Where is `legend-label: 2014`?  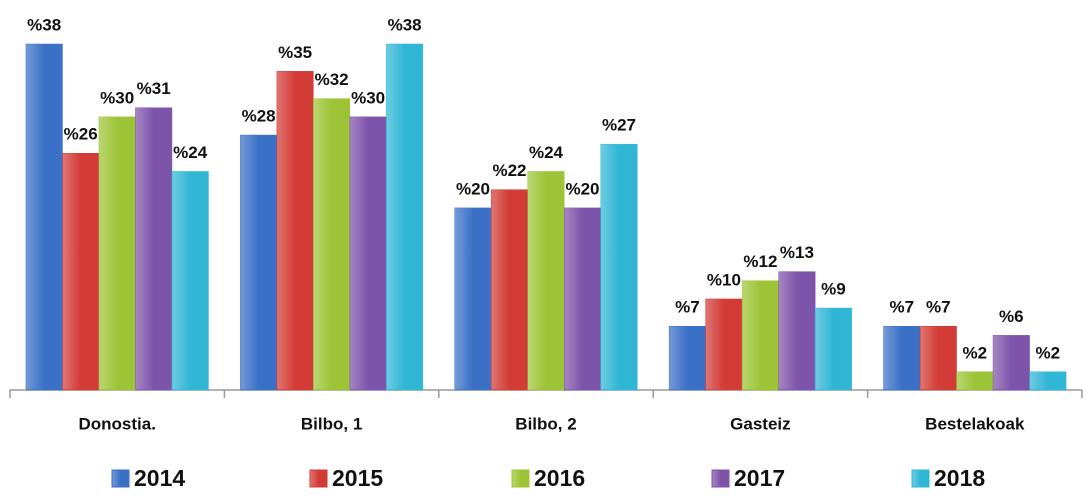 legend-label: 2014 is located at coordinates (159, 478).